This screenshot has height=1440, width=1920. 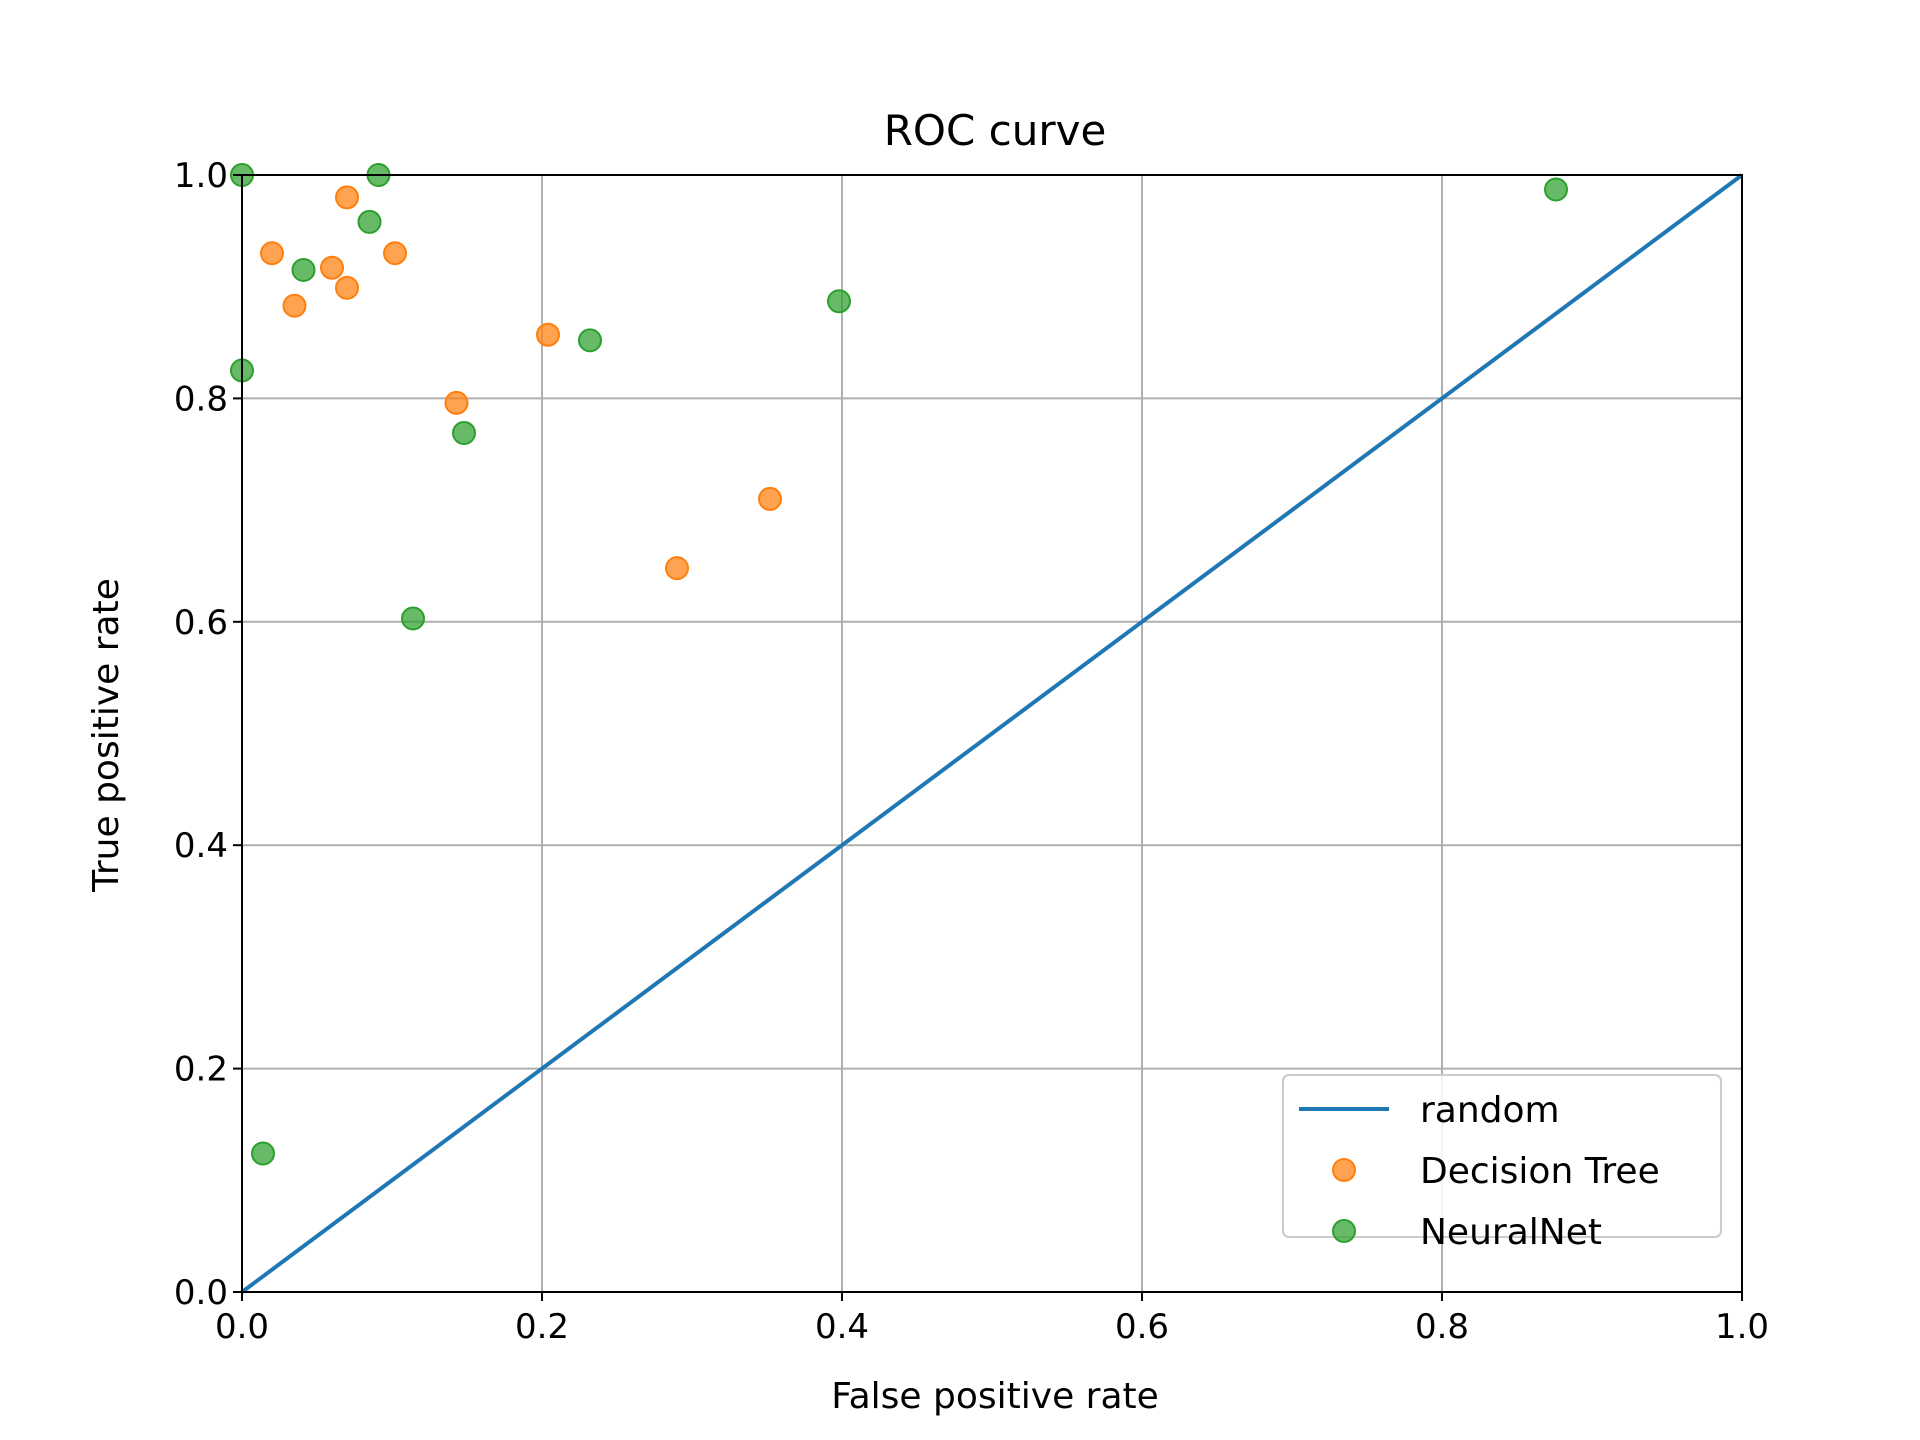 What do you see at coordinates (995, 130) in the screenshot?
I see `chart-title: ROC curve` at bounding box center [995, 130].